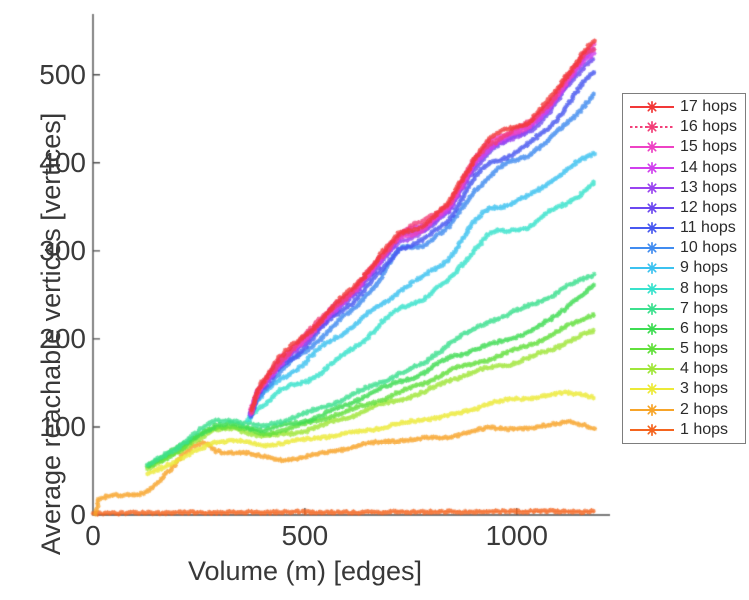 The image size is (749, 600). Describe the element at coordinates (708, 248) in the screenshot. I see `legend-label: 10 hops` at that location.